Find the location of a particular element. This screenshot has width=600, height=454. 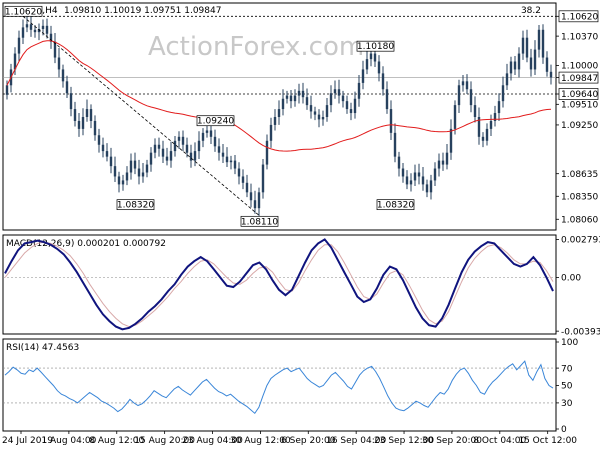

x-axis-label: 15 Oct 12:00 is located at coordinates (547, 441).